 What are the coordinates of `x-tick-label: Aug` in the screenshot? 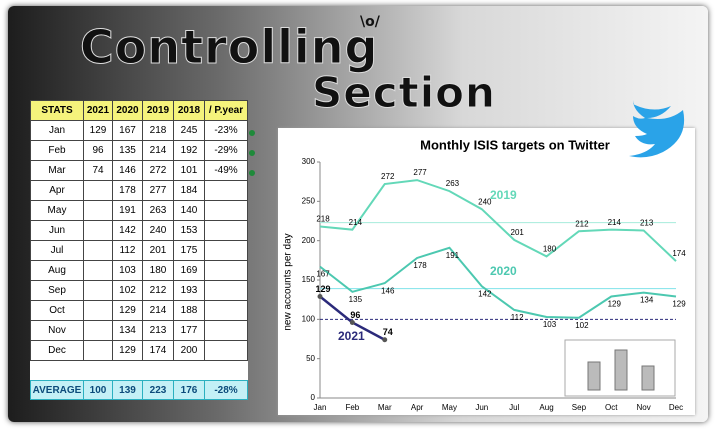 It's located at (546, 407).